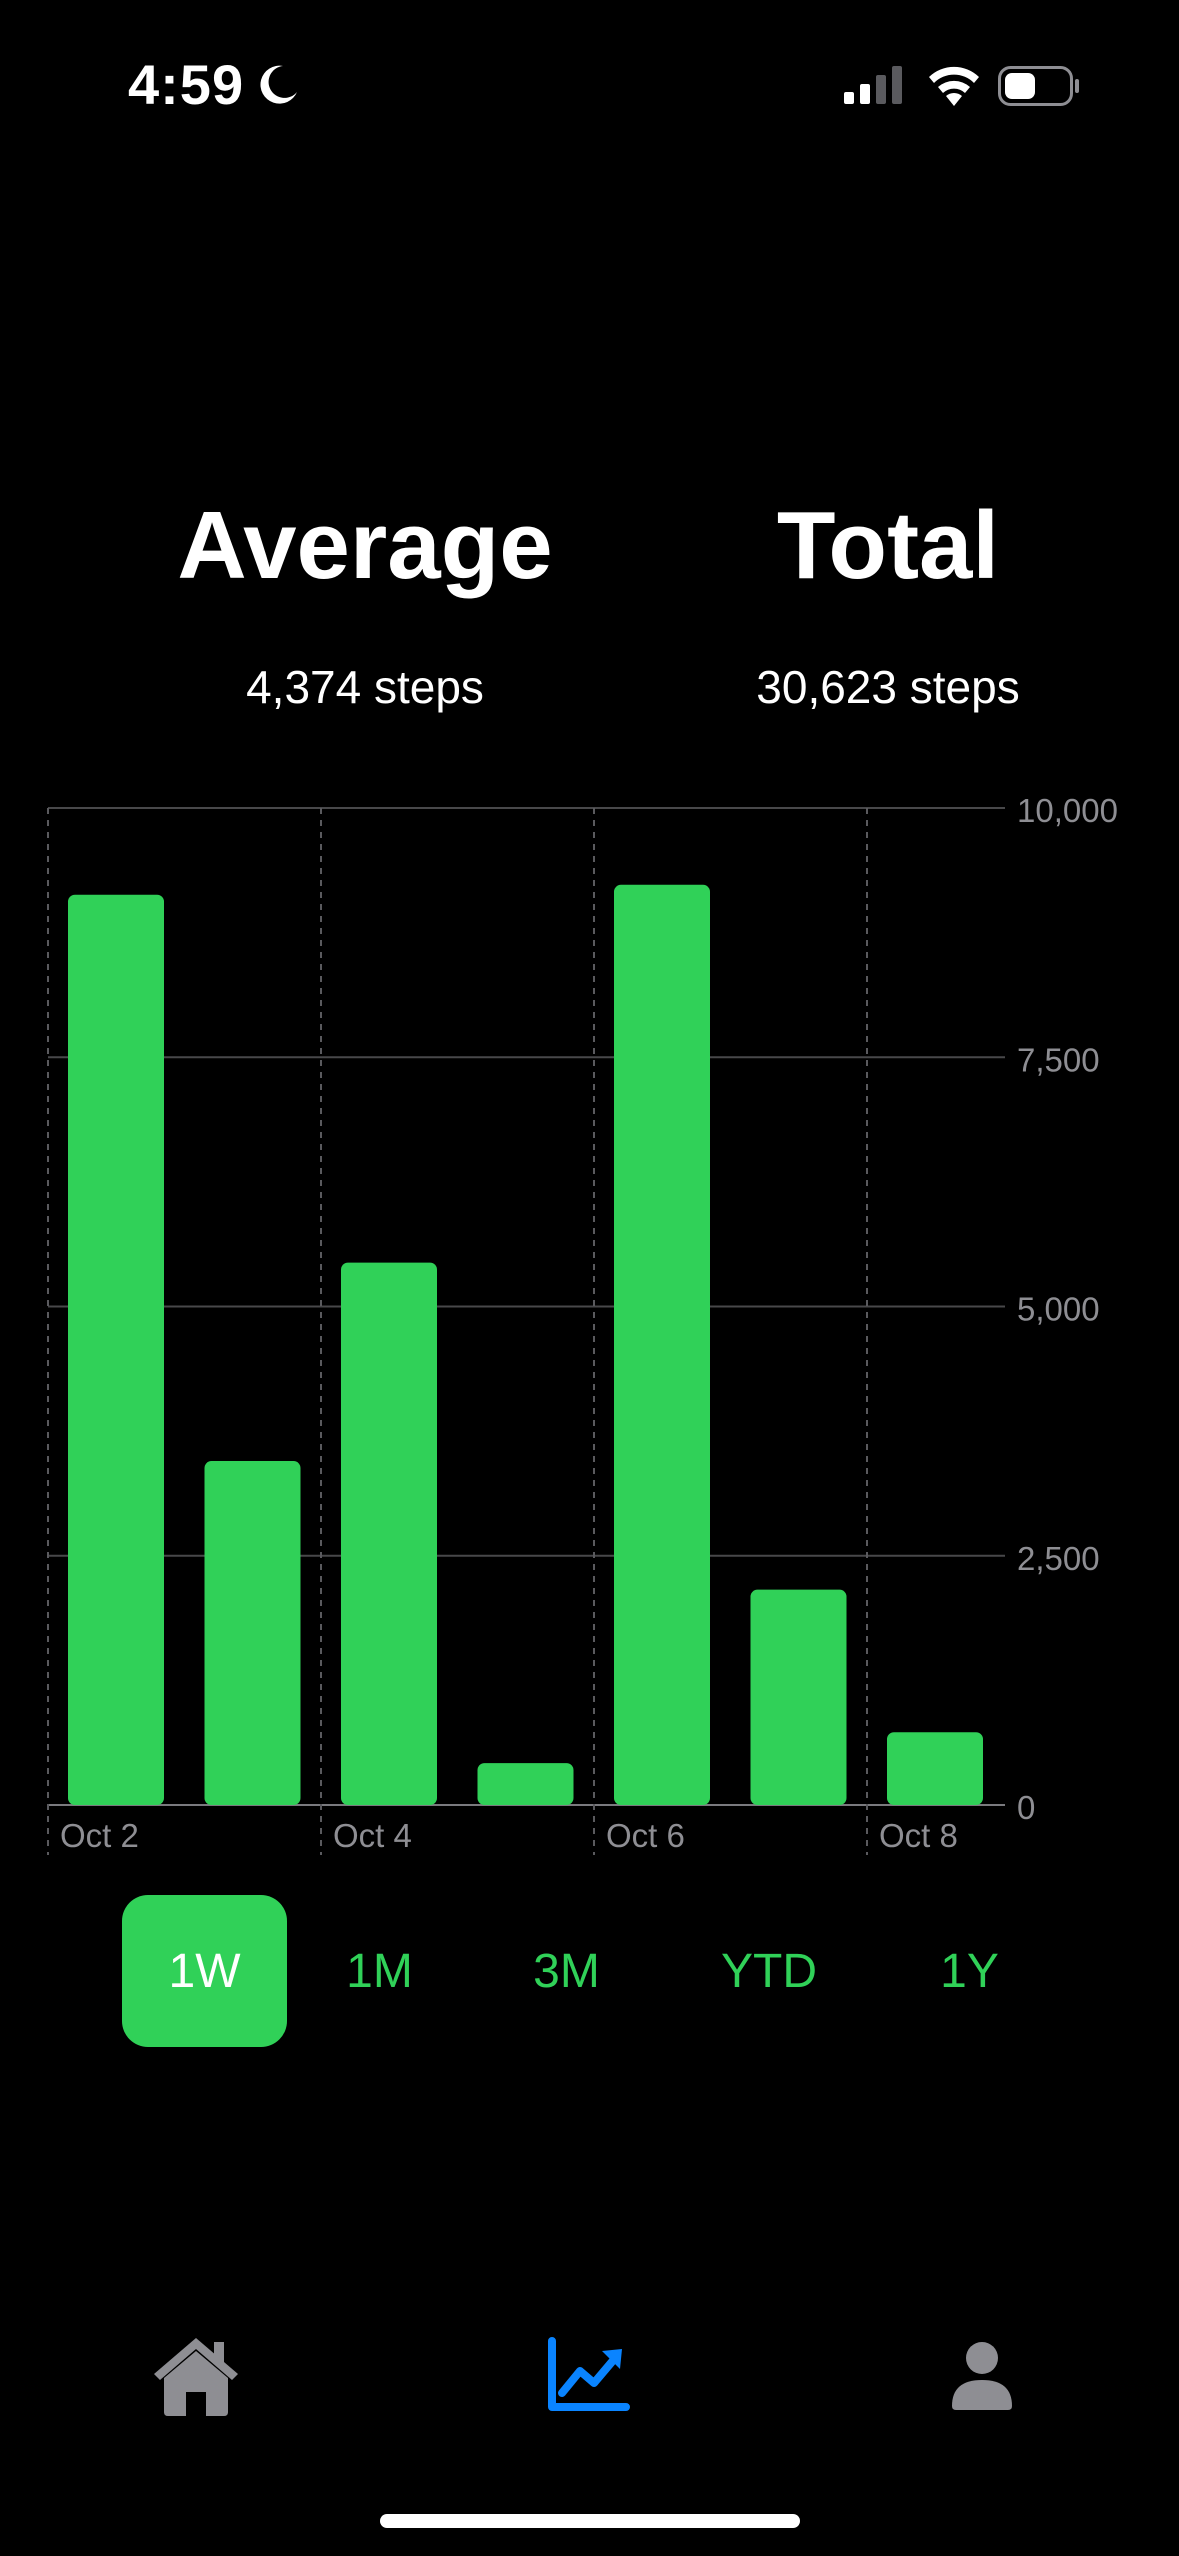  What do you see at coordinates (379, 1971) in the screenshot?
I see `range-option-1m: 1M` at bounding box center [379, 1971].